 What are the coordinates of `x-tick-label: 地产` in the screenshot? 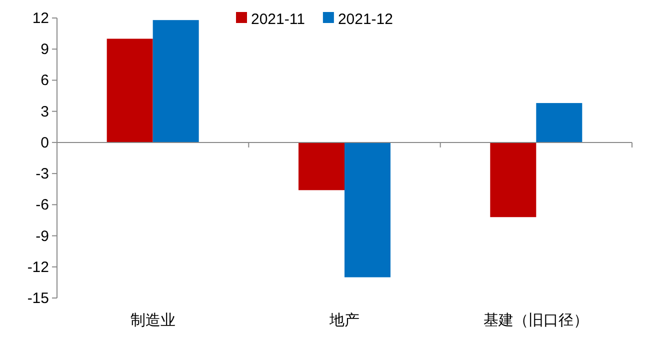 It's located at (344, 320).